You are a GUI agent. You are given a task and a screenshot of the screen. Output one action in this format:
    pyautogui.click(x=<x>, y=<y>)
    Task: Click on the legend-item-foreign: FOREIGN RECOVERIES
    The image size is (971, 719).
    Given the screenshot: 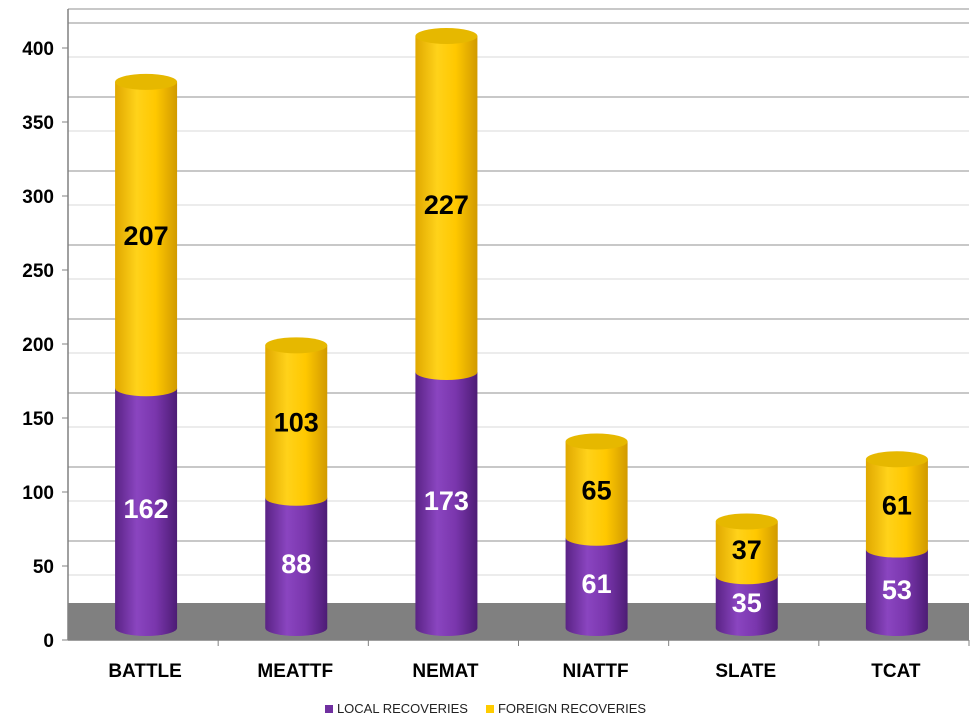 What is the action you would take?
    pyautogui.click(x=566, y=708)
    